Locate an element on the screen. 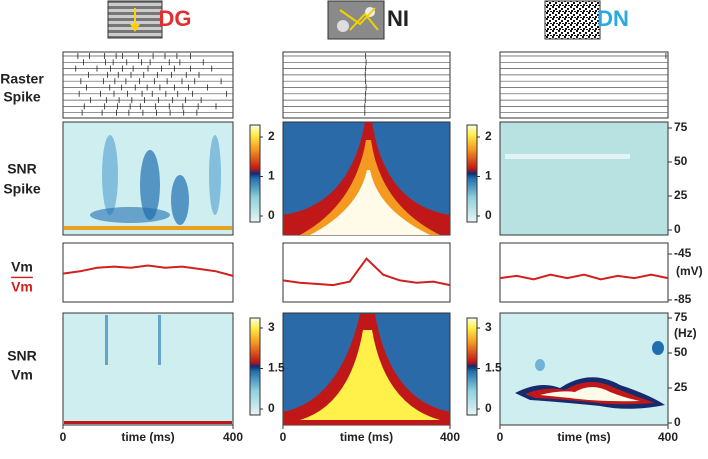 Image resolution: width=708 pixels, height=459 pixels. column-title: DN is located at coordinates (613, 18).